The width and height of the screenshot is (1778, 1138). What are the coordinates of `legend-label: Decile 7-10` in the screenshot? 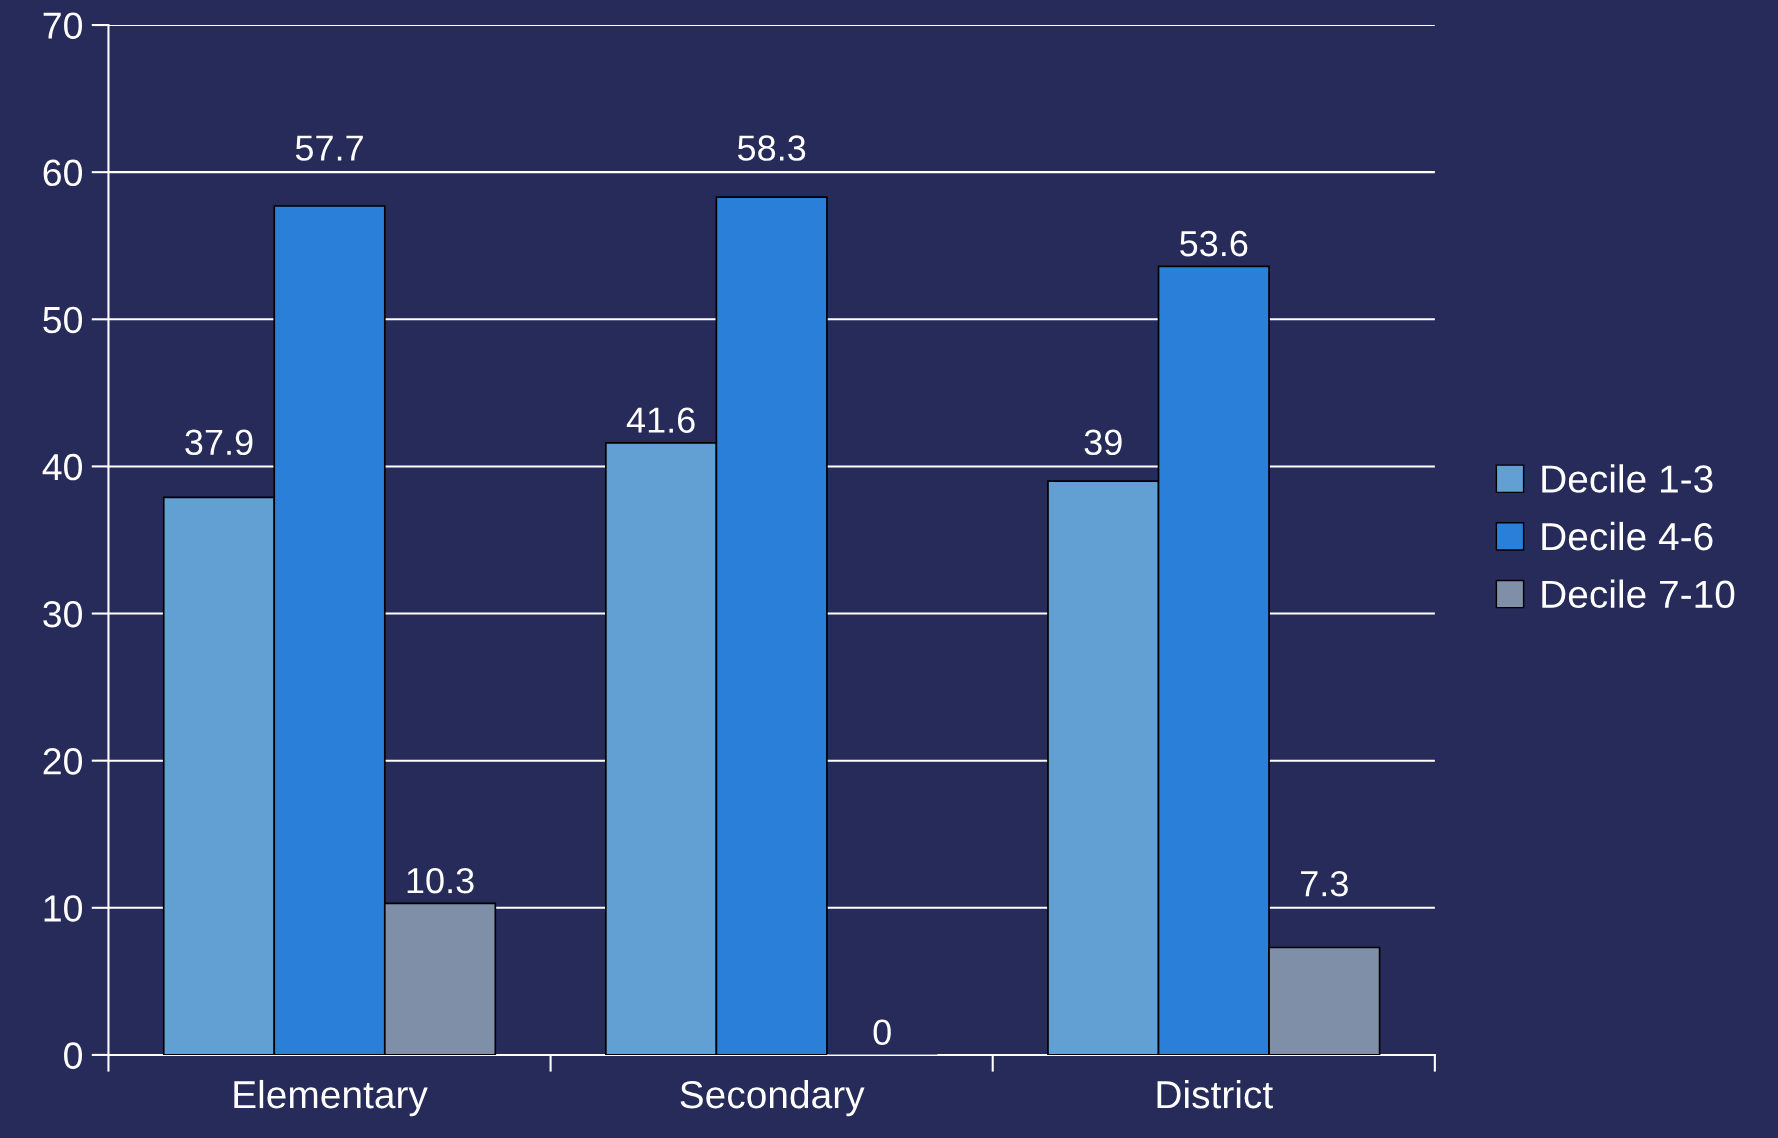 It's located at (1638, 594).